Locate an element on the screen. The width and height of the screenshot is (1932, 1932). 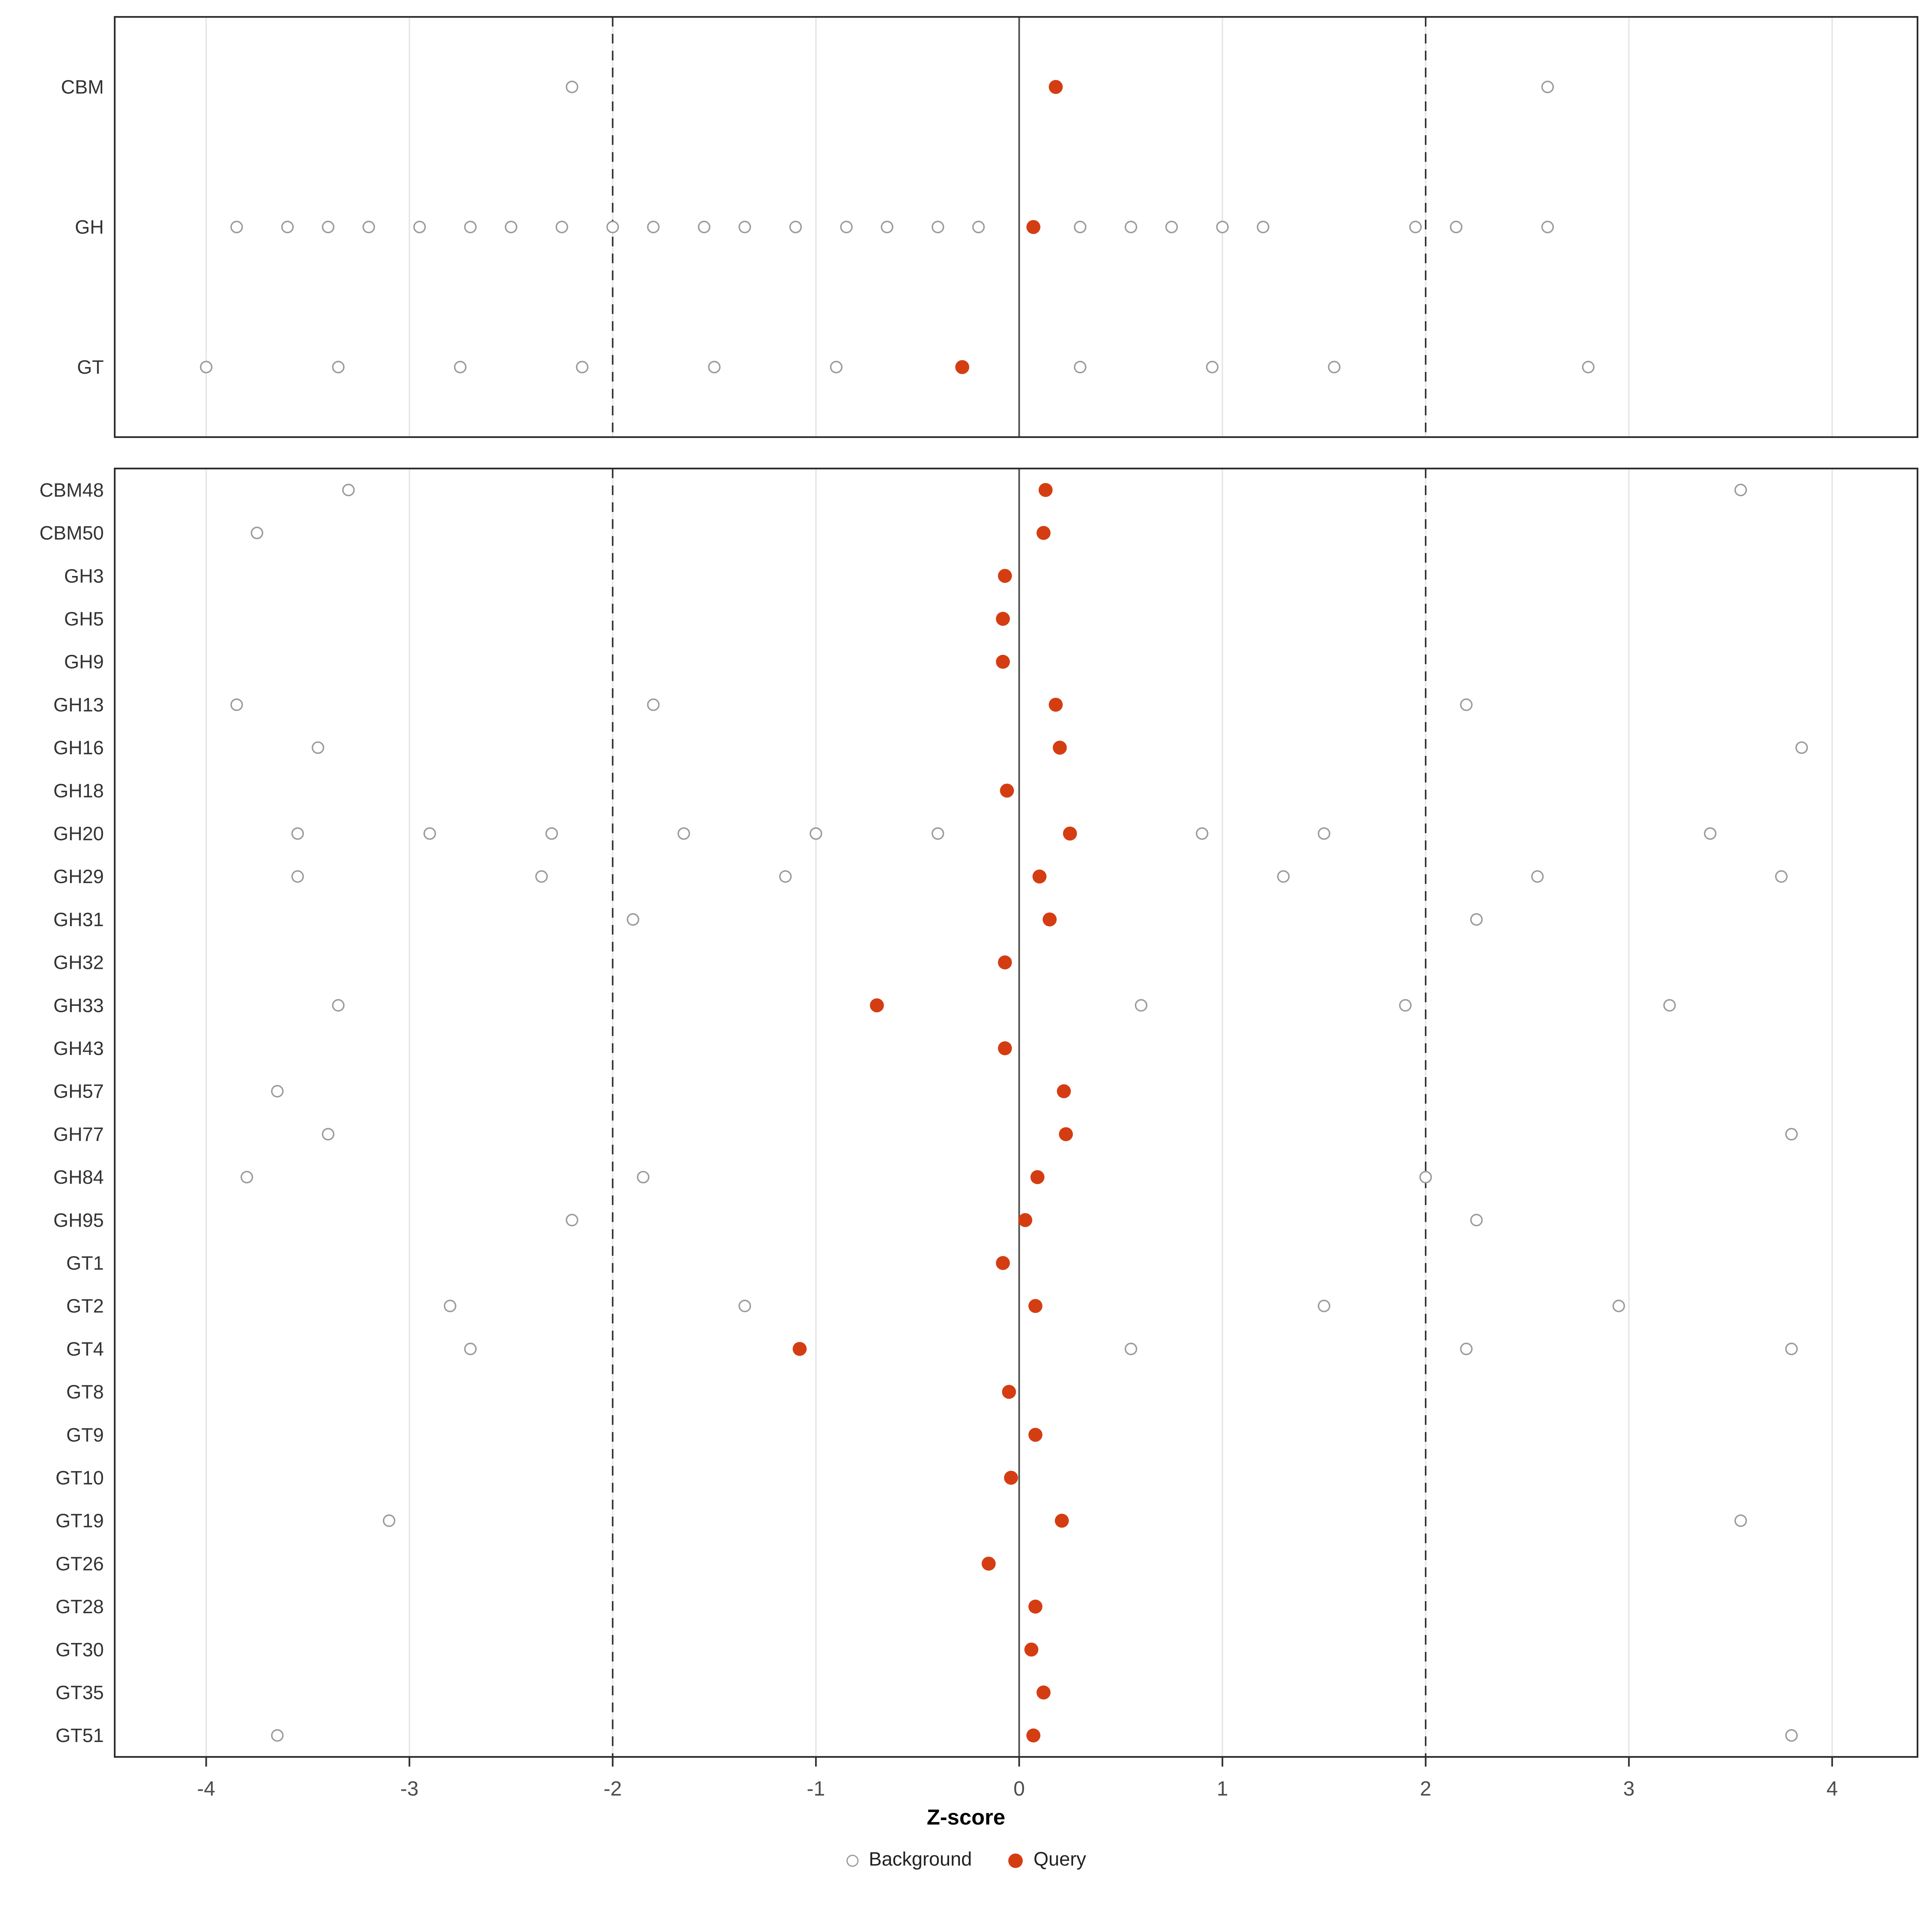
background-point-icon is located at coordinates (852, 1861).